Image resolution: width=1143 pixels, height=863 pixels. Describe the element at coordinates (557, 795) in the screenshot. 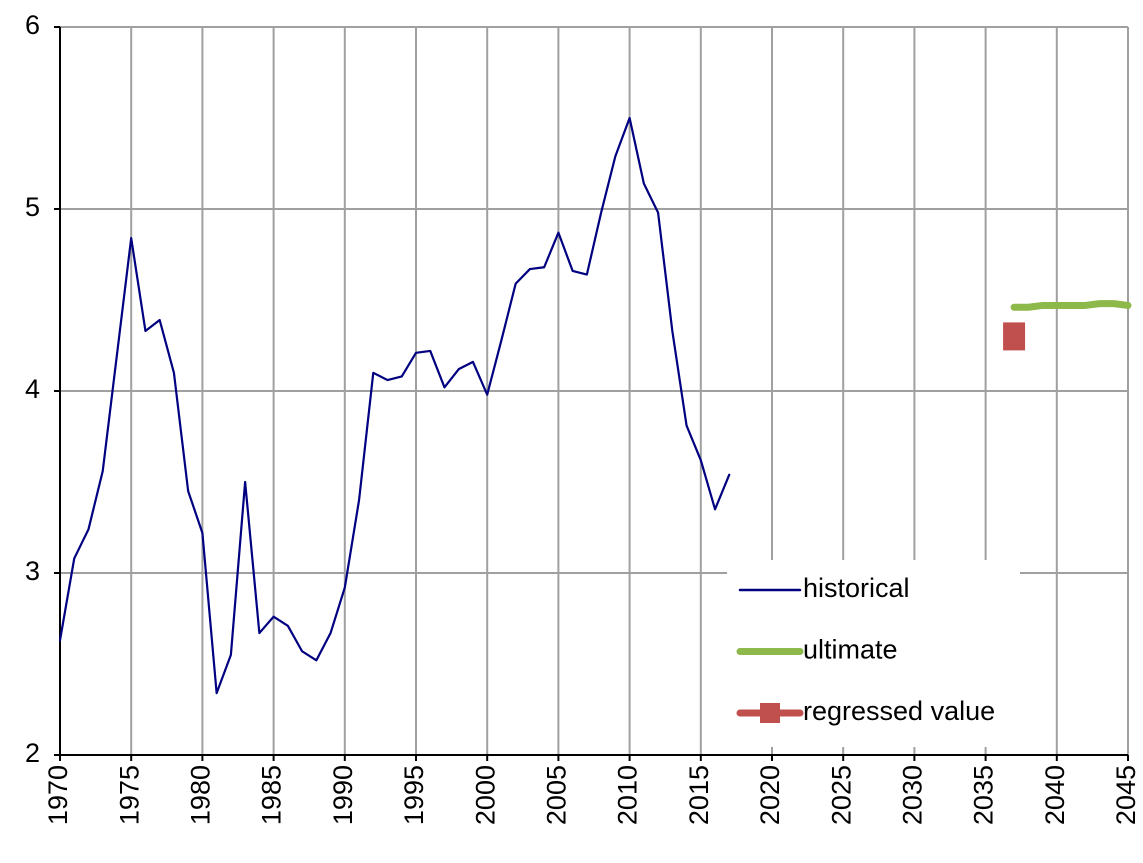

I see `x-tick-label: 2005` at that location.